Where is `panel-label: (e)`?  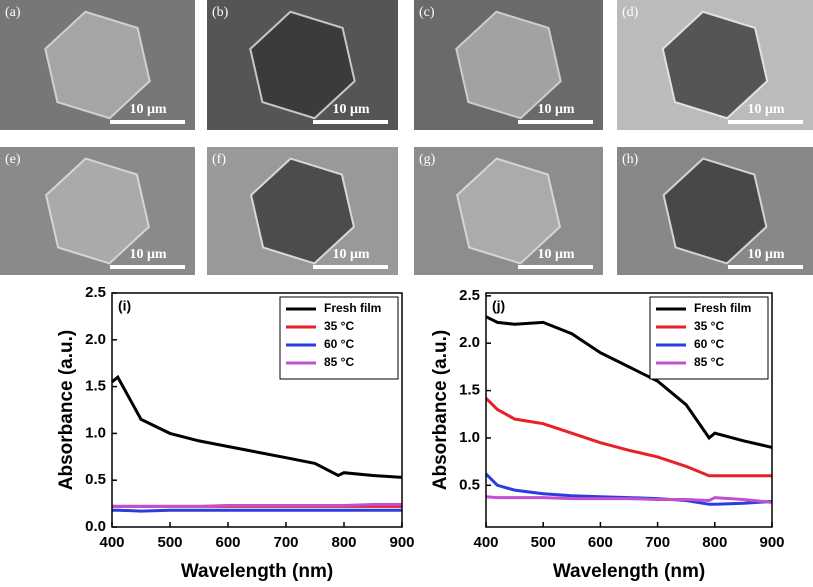
panel-label: (e) is located at coordinates (13, 159).